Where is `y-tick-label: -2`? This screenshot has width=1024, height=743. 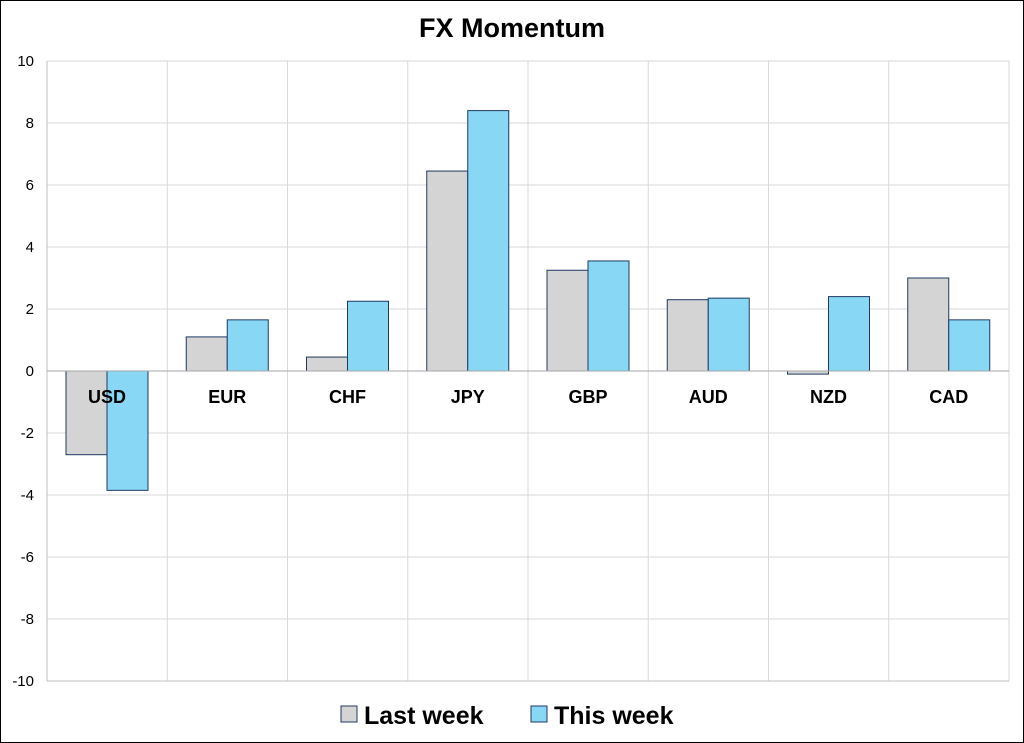 y-tick-label: -2 is located at coordinates (27, 433).